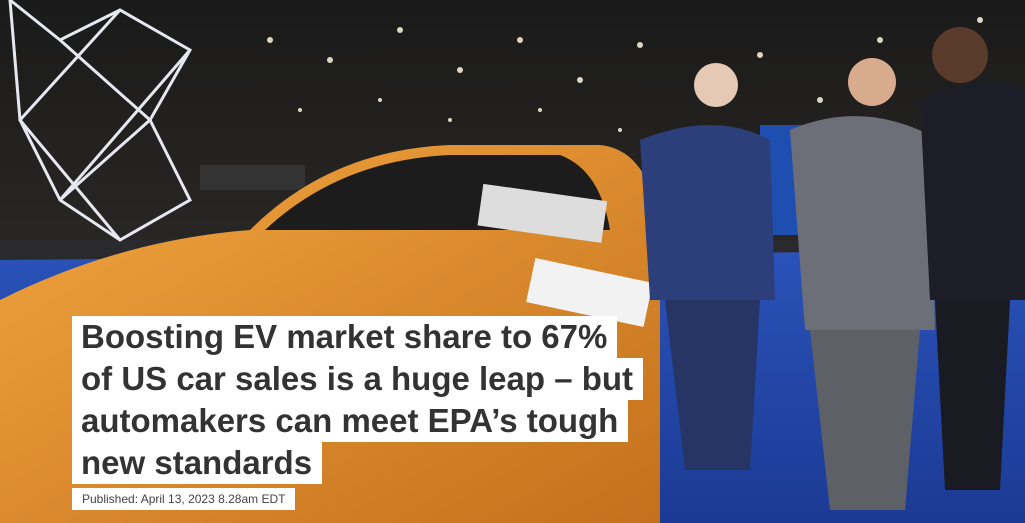  I want to click on headline-line: new standards, so click(197, 463).